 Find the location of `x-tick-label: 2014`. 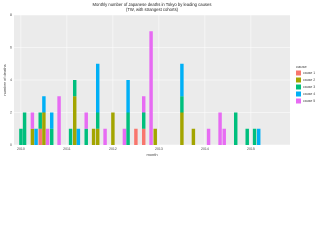

x-tick-label: 2014 is located at coordinates (205, 149).